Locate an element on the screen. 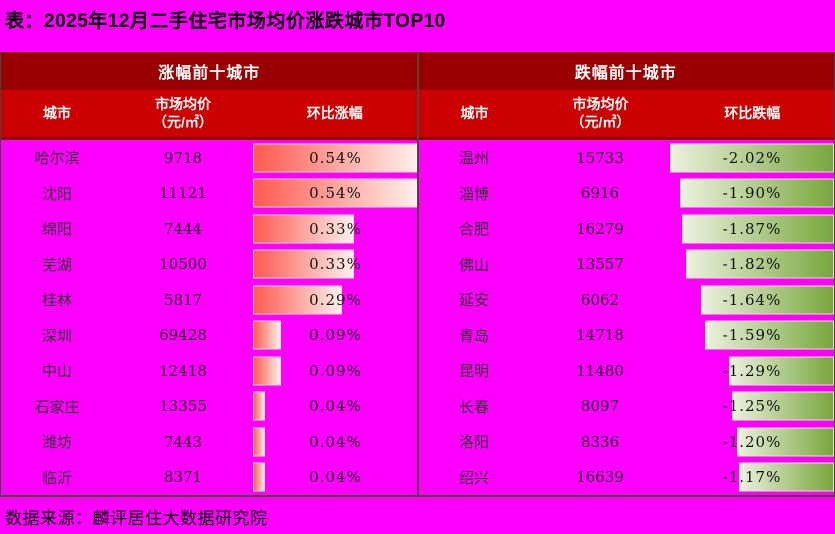  change-label: -1.25% is located at coordinates (752, 406).